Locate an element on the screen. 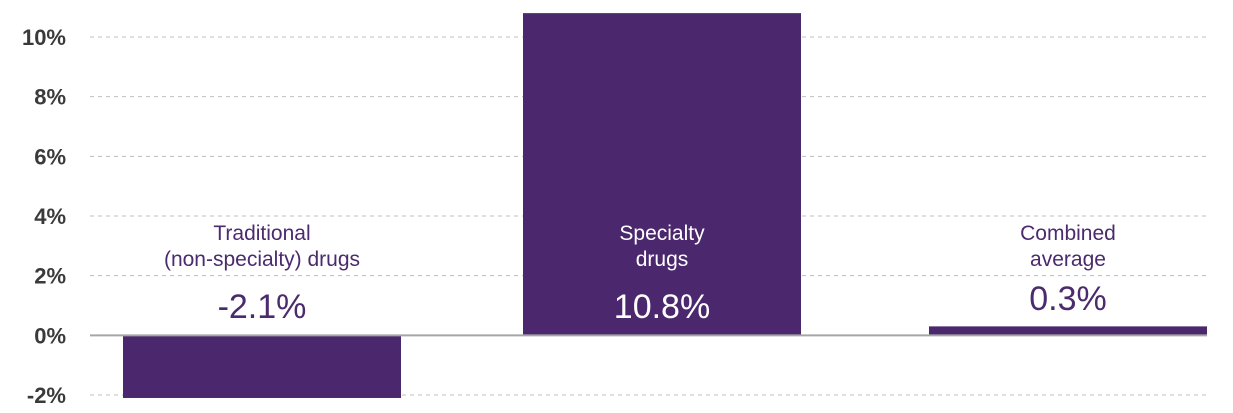  y-tick-label: 2% is located at coordinates (50, 276).